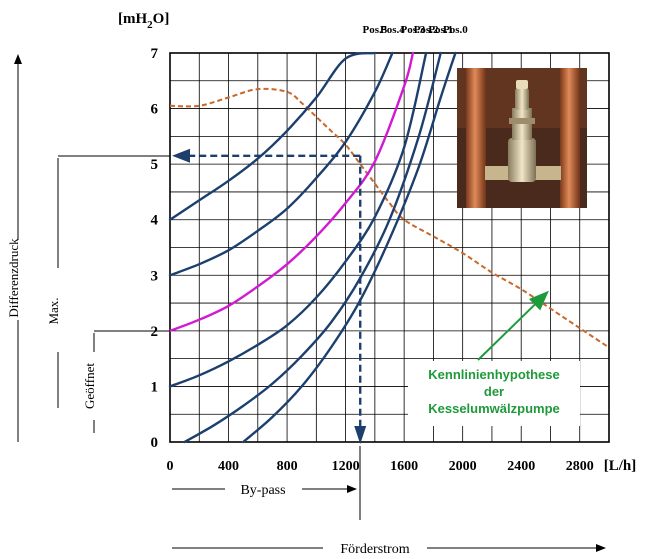 The height and width of the screenshot is (559, 660). What do you see at coordinates (513, 325) in the screenshot?
I see `annotation-arrow` at bounding box center [513, 325].